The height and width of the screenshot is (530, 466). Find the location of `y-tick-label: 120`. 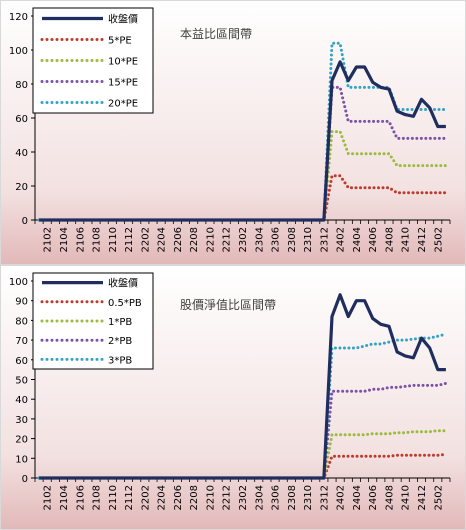

y-tick-label: 120 is located at coordinates (18, 17).